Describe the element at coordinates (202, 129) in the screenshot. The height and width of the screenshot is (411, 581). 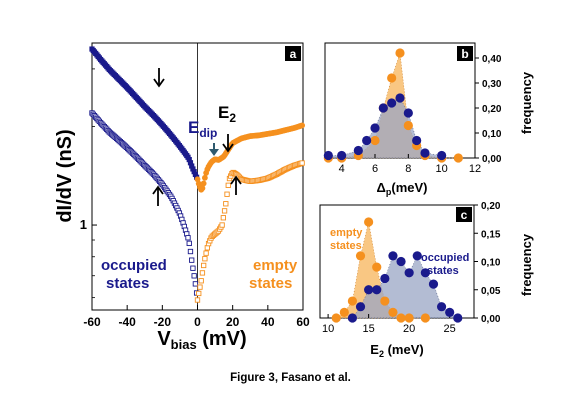
I see `e-dip-label: Edip` at that location.